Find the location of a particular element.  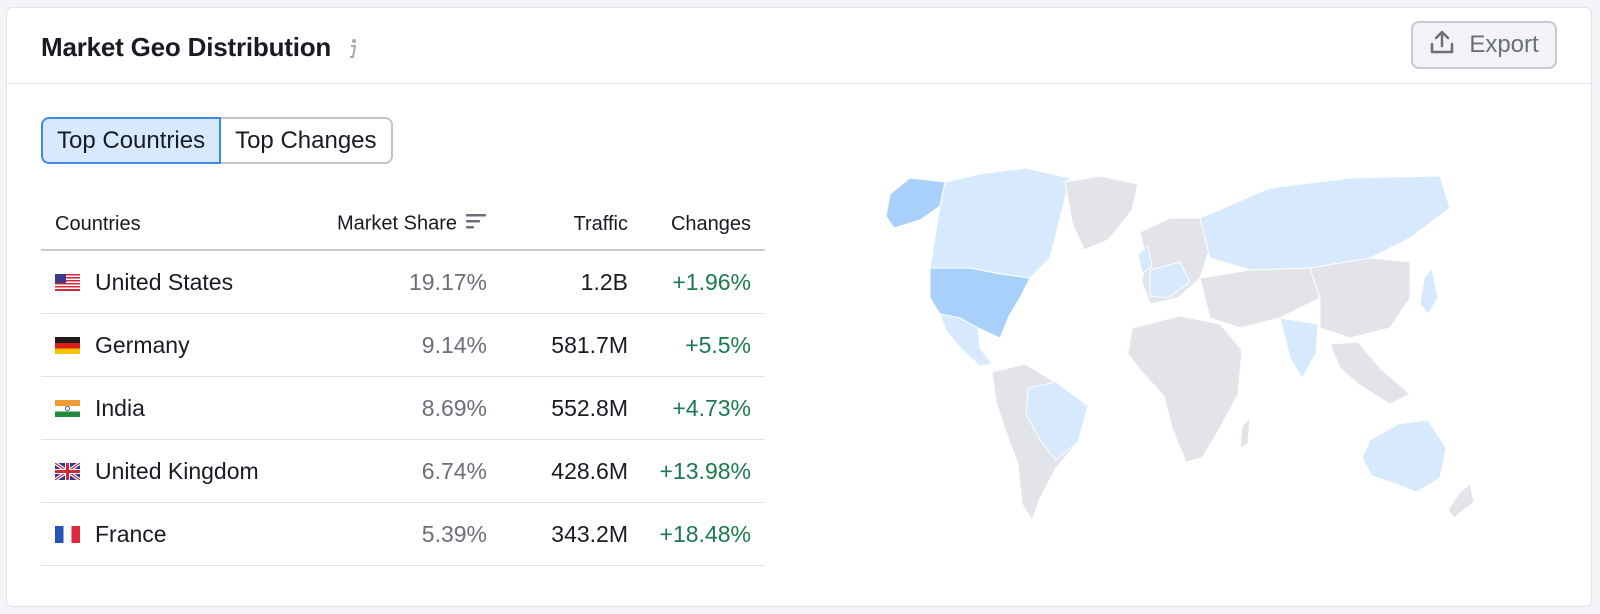

table-row: Germany 9.14% 581.7M +5.5% is located at coordinates (403, 345).